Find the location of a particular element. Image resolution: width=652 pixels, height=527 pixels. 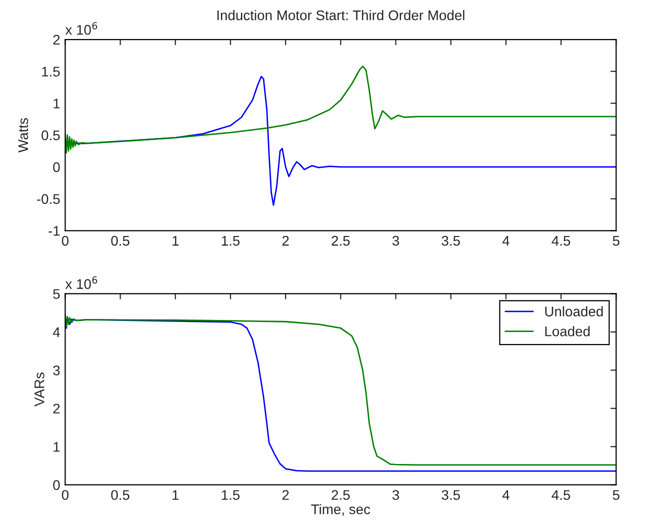

line-series is located at coordinates (340, 110).